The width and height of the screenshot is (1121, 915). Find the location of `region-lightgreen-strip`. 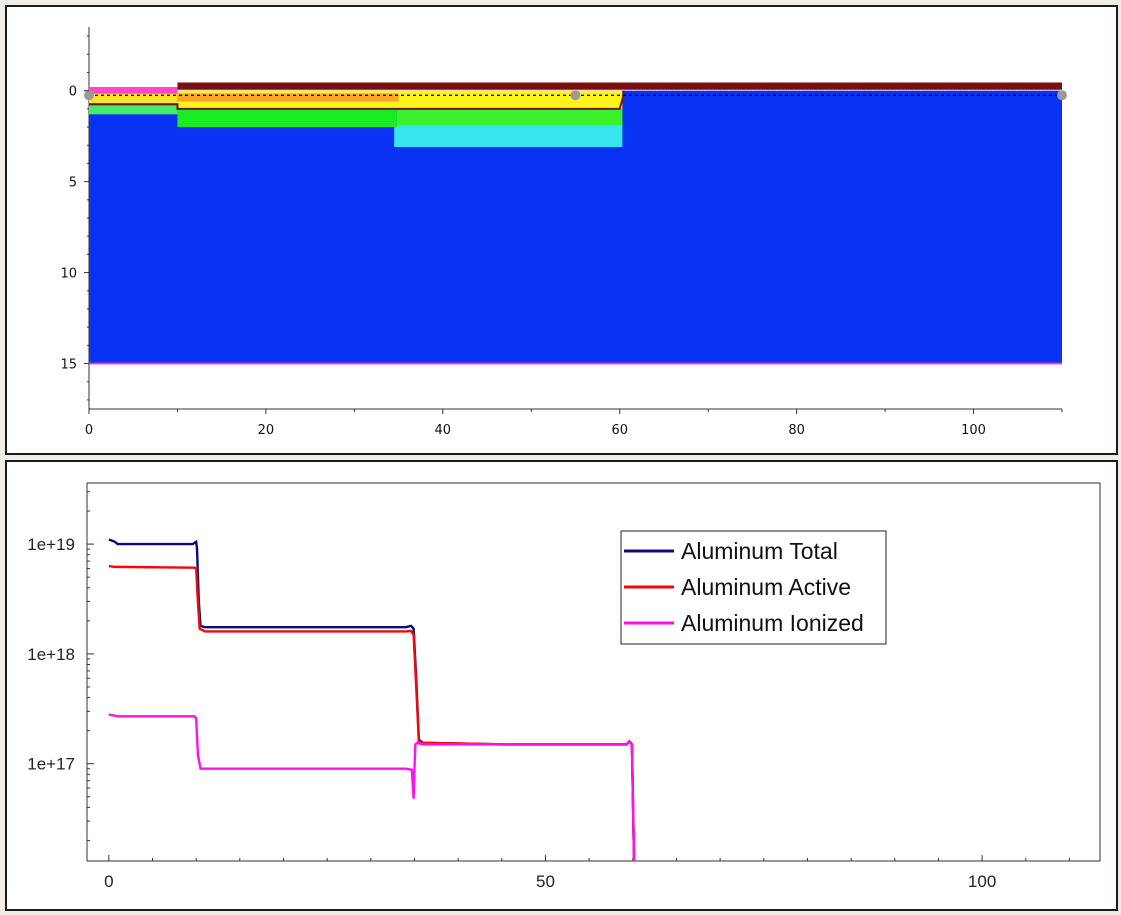

region-lightgreen-strip is located at coordinates (133, 110).